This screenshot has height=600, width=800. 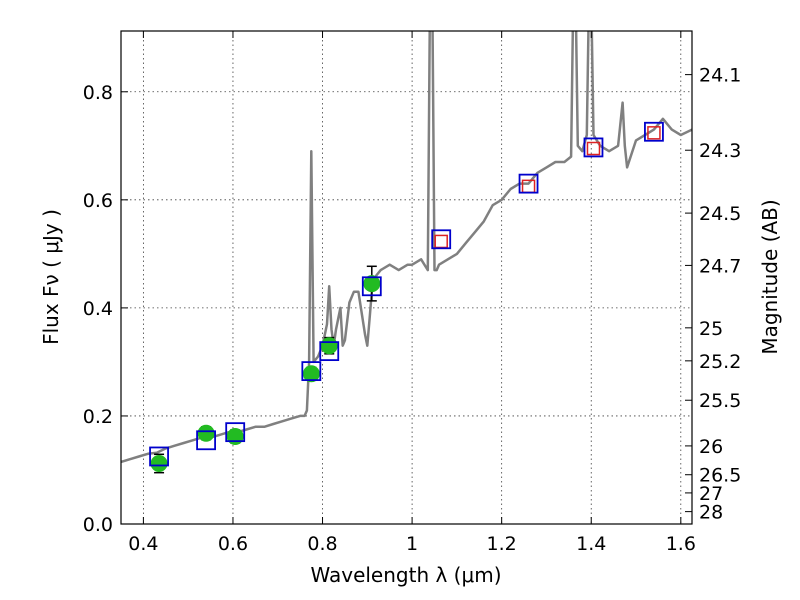 I want to click on mag-tick-label: 27, so click(x=711, y=494).